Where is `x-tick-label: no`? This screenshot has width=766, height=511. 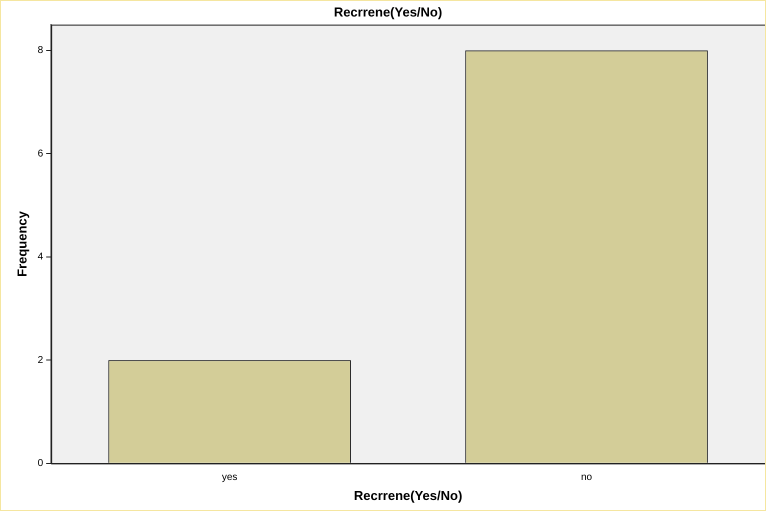 x-tick-label: no is located at coordinates (586, 478).